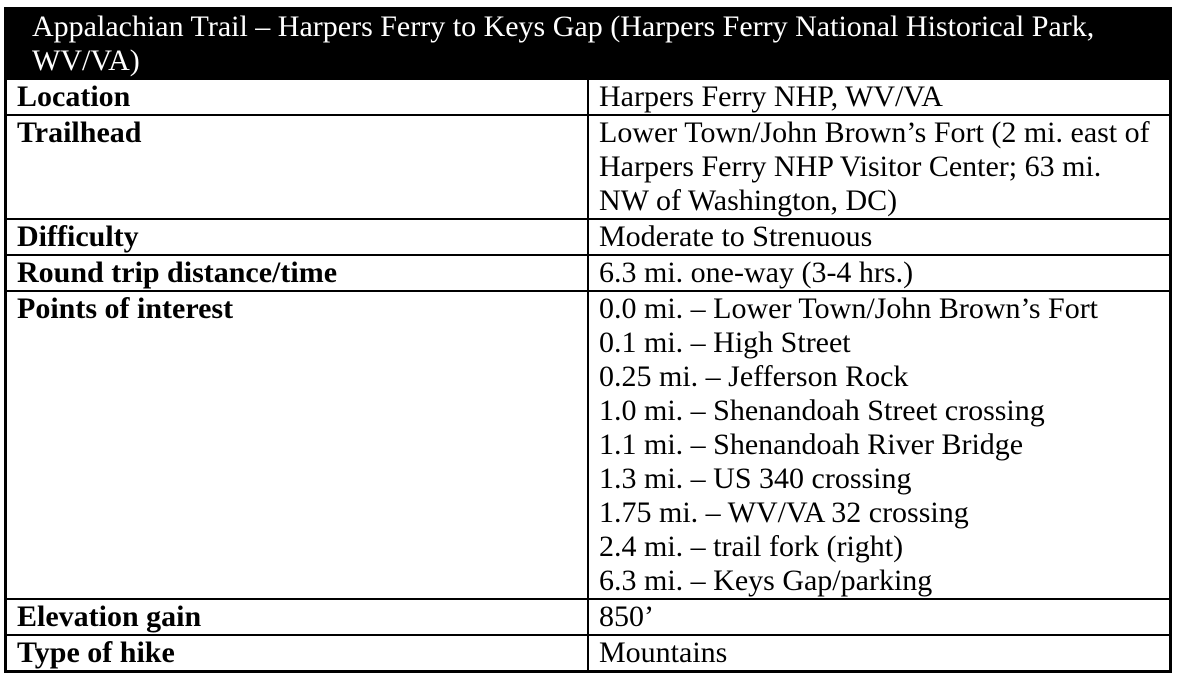 The width and height of the screenshot is (1177, 677). Describe the element at coordinates (755, 478) in the screenshot. I see `poi-line: 1.3 mi. – US 340 crossing` at that location.